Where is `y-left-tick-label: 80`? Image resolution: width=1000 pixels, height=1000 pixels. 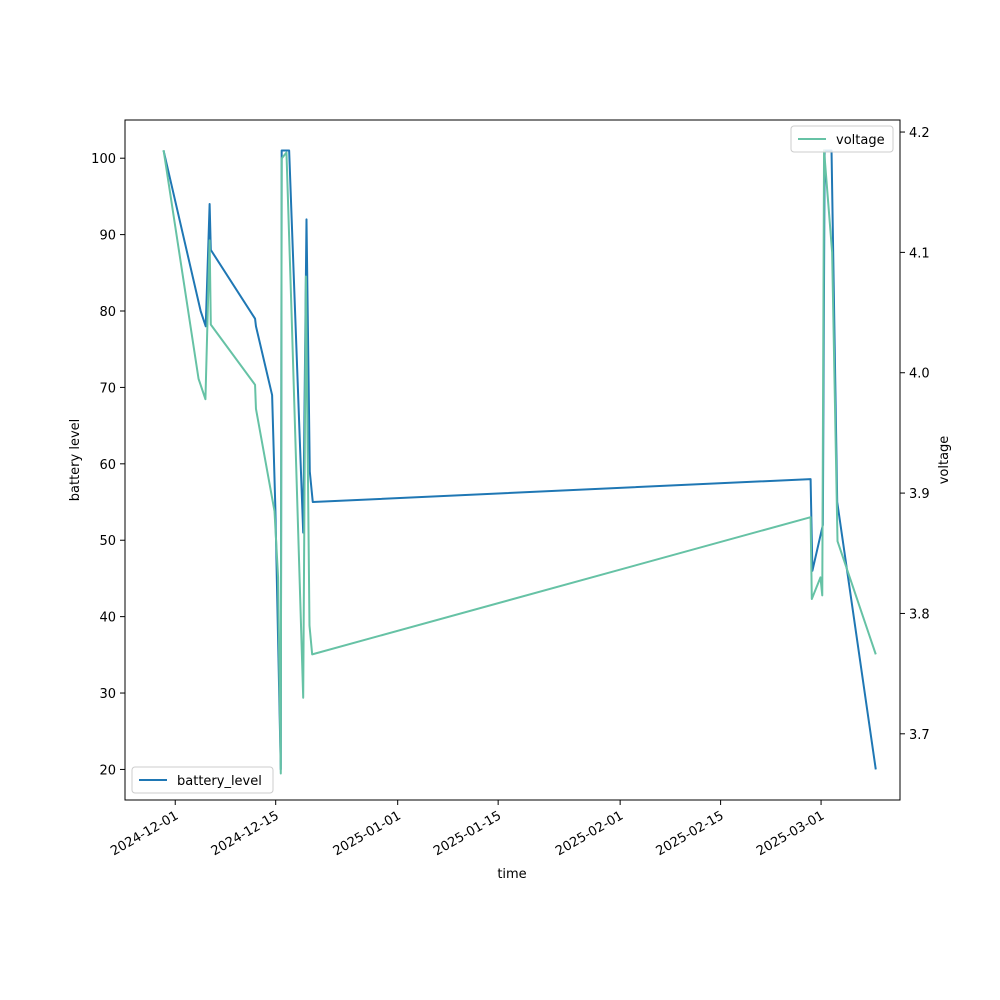 y-left-tick-label: 80 is located at coordinates (107, 312).